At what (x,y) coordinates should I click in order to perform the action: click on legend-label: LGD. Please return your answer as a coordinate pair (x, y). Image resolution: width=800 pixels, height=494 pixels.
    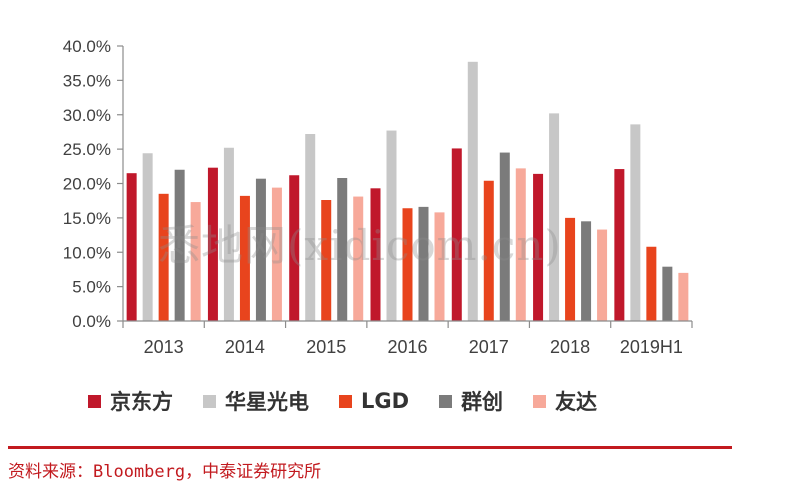
    Looking at the image, I should click on (385, 401).